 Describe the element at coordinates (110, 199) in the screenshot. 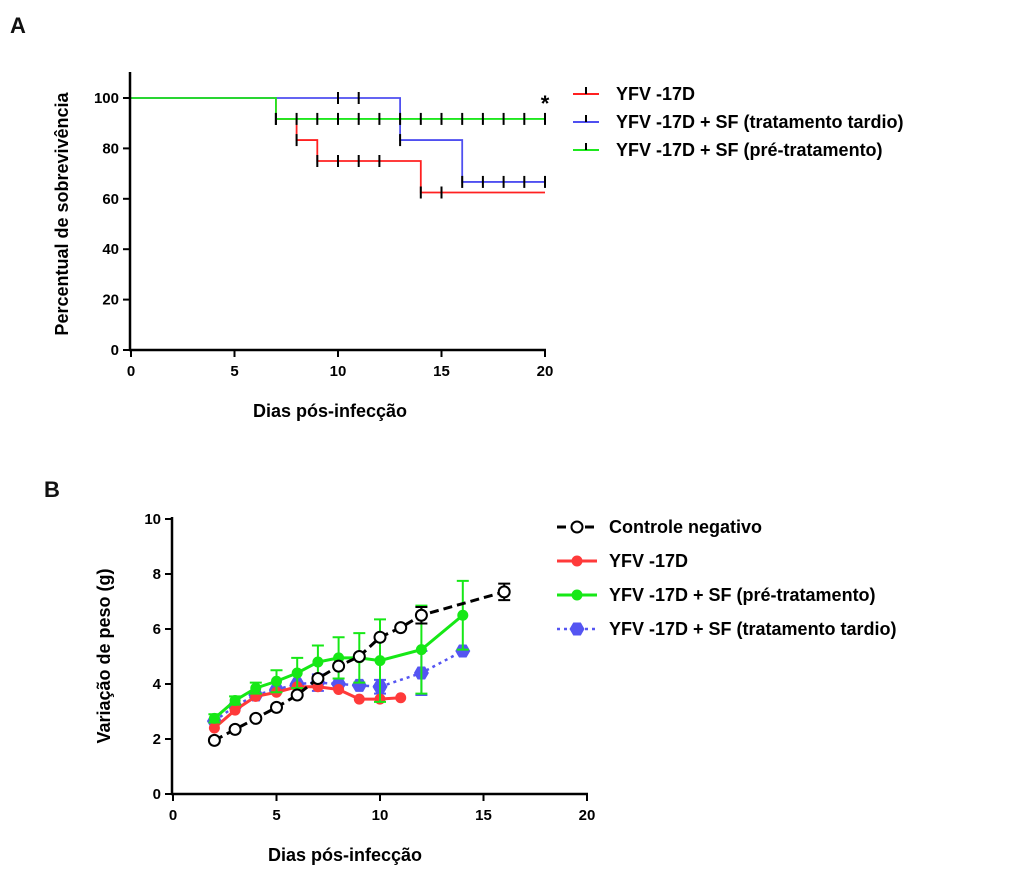

I see `survival-y-tick-label: 60` at that location.